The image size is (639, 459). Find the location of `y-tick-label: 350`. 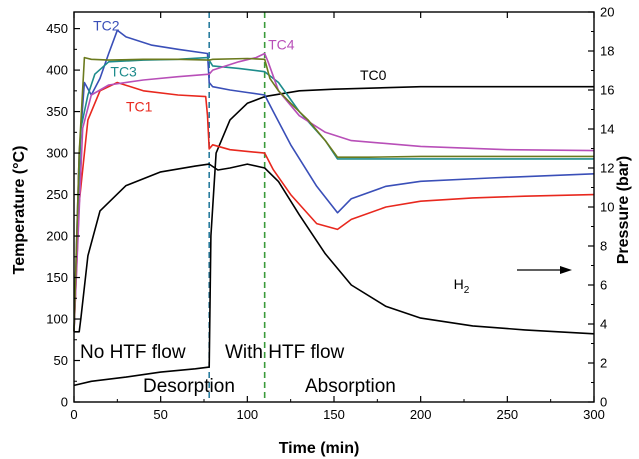

y-tick-label: 350 is located at coordinates (57, 111).